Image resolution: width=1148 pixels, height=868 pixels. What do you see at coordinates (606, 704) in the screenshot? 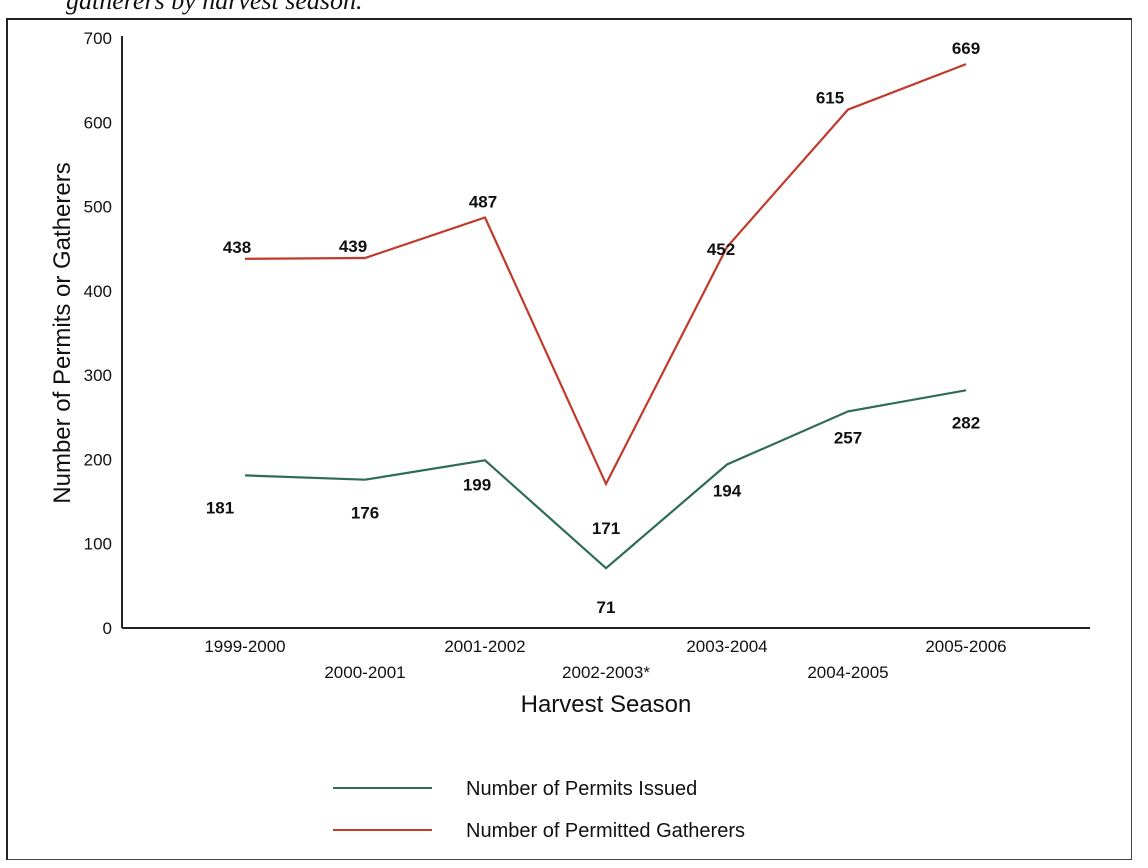
I see `x-axis-title: Harvest Season` at bounding box center [606, 704].